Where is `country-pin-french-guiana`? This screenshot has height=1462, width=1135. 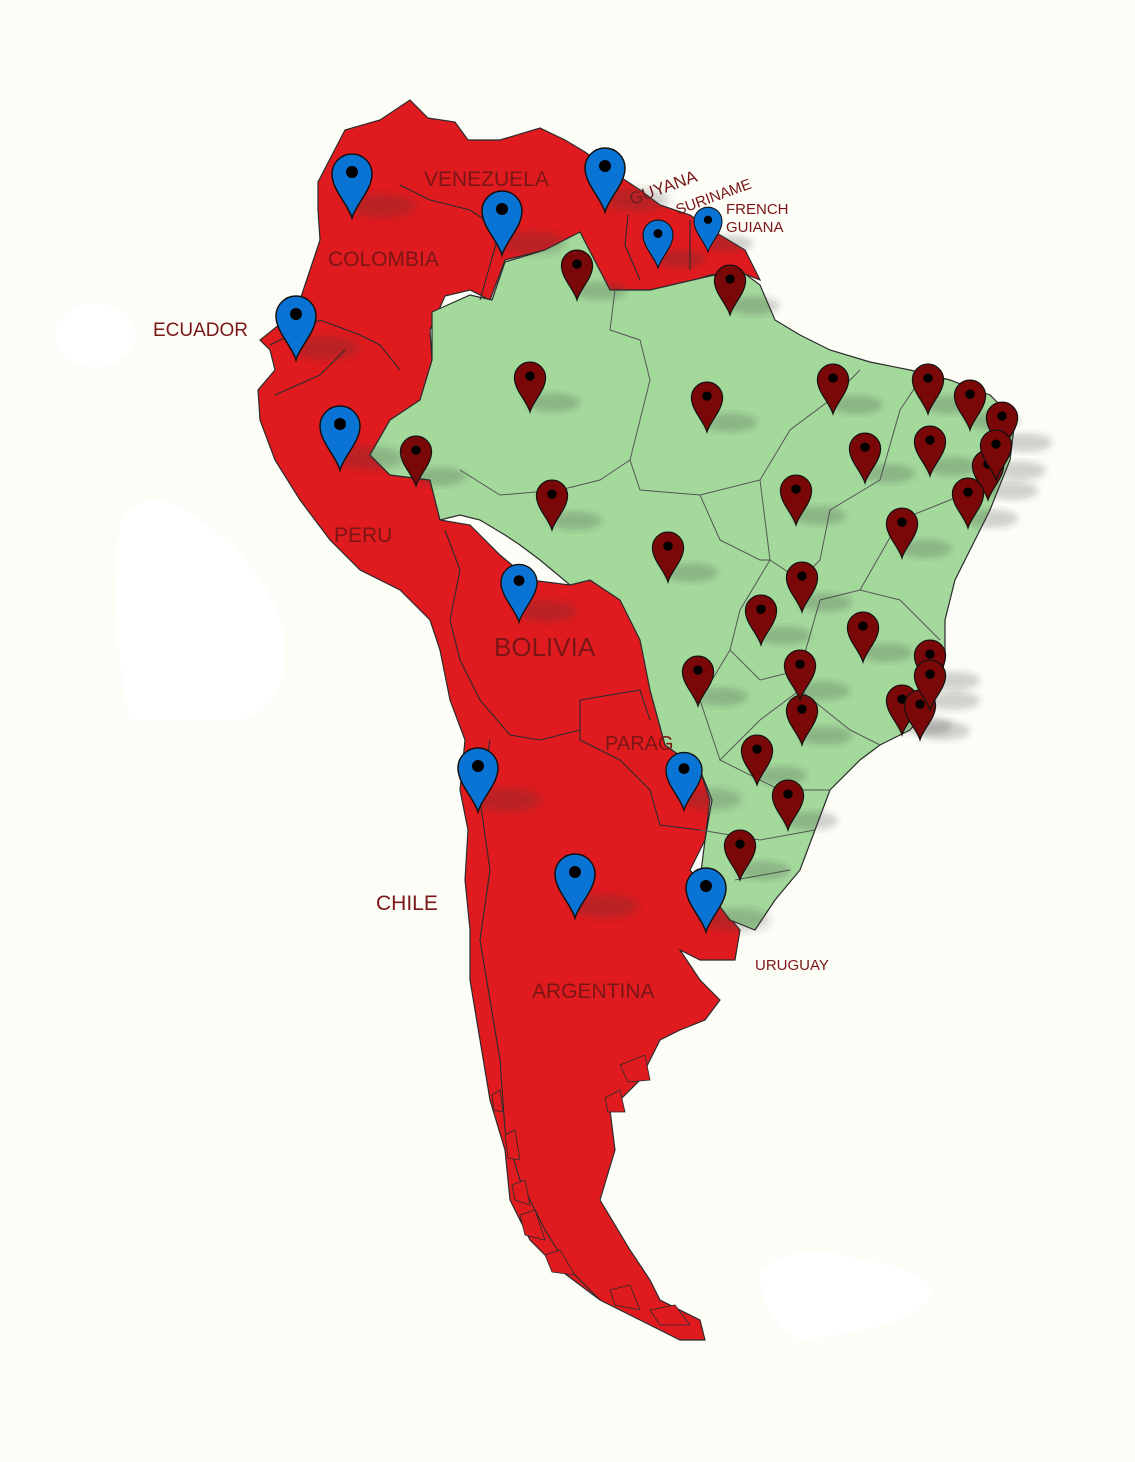
country-pin-french-guiana is located at coordinates (723, 230).